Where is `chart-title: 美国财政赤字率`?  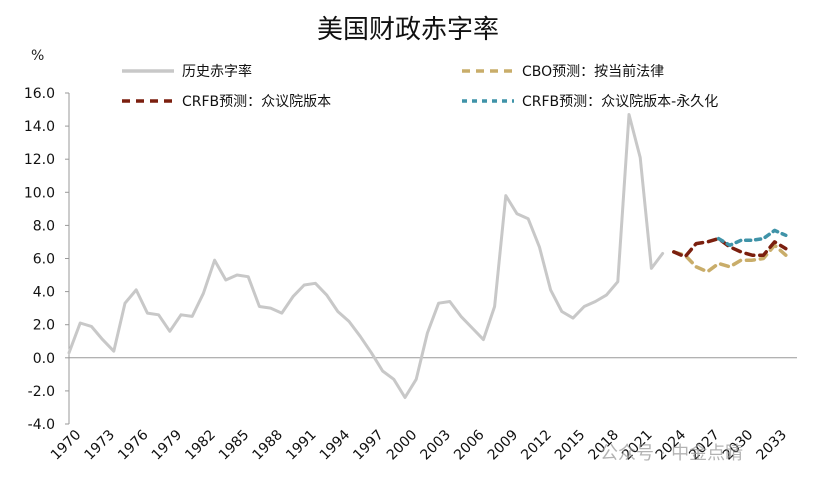
chart-title: 美国财政赤字率 is located at coordinates (408, 30).